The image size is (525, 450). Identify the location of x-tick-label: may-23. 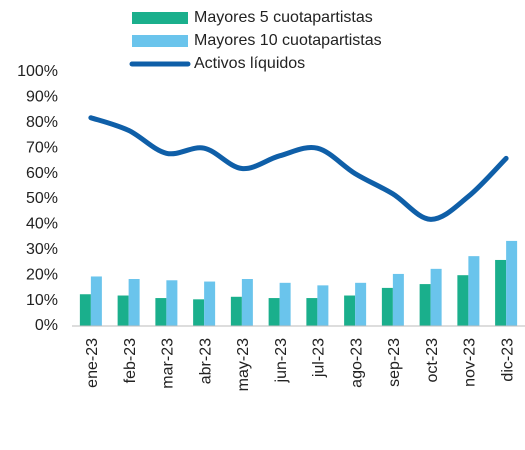
(243, 364).